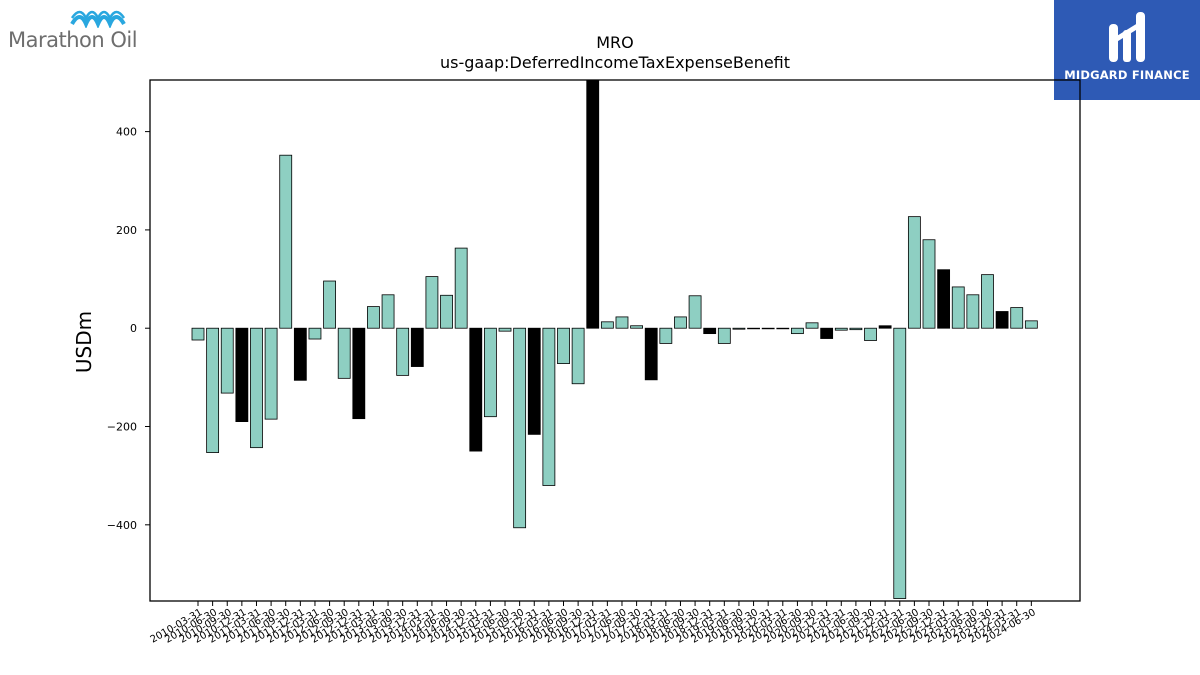 Image resolution: width=1200 pixels, height=675 pixels. What do you see at coordinates (1127, 37) in the screenshot?
I see `midgard-mark-icon` at bounding box center [1127, 37].